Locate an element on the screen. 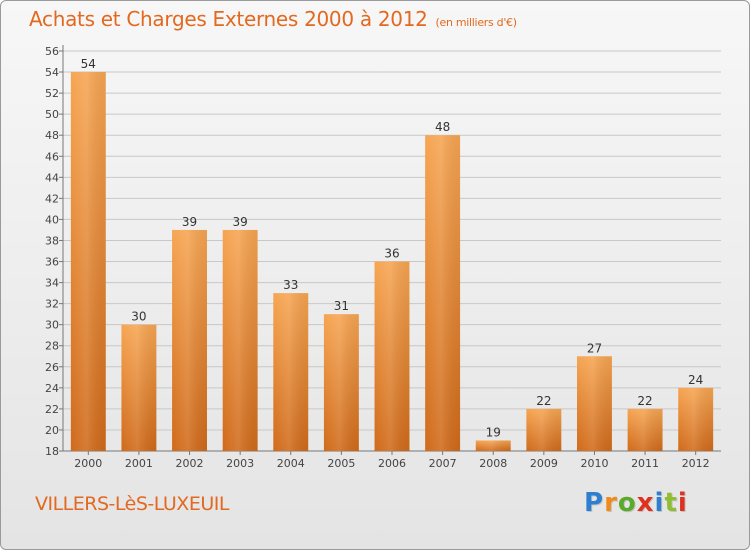 Image resolution: width=750 pixels, height=550 pixels. proxiti-logo: Proxiti is located at coordinates (636, 503).